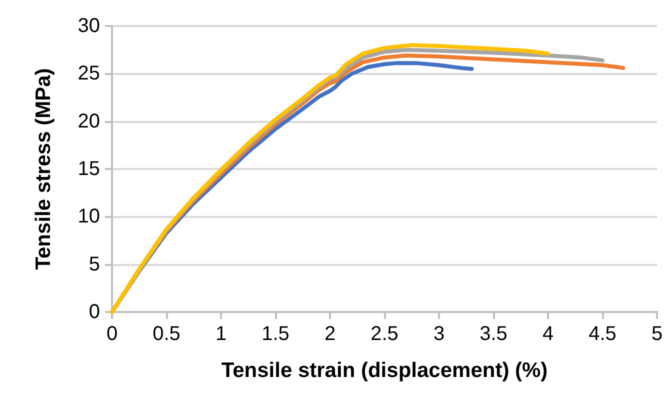 Image resolution: width=670 pixels, height=407 pixels. I want to click on x-tick-label: 5, so click(657, 334).